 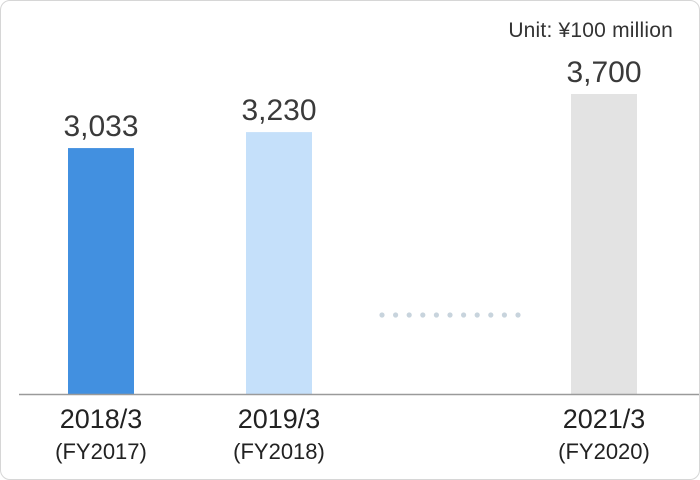 I want to click on unit-label: Unit: ¥100 million, so click(x=590, y=30).